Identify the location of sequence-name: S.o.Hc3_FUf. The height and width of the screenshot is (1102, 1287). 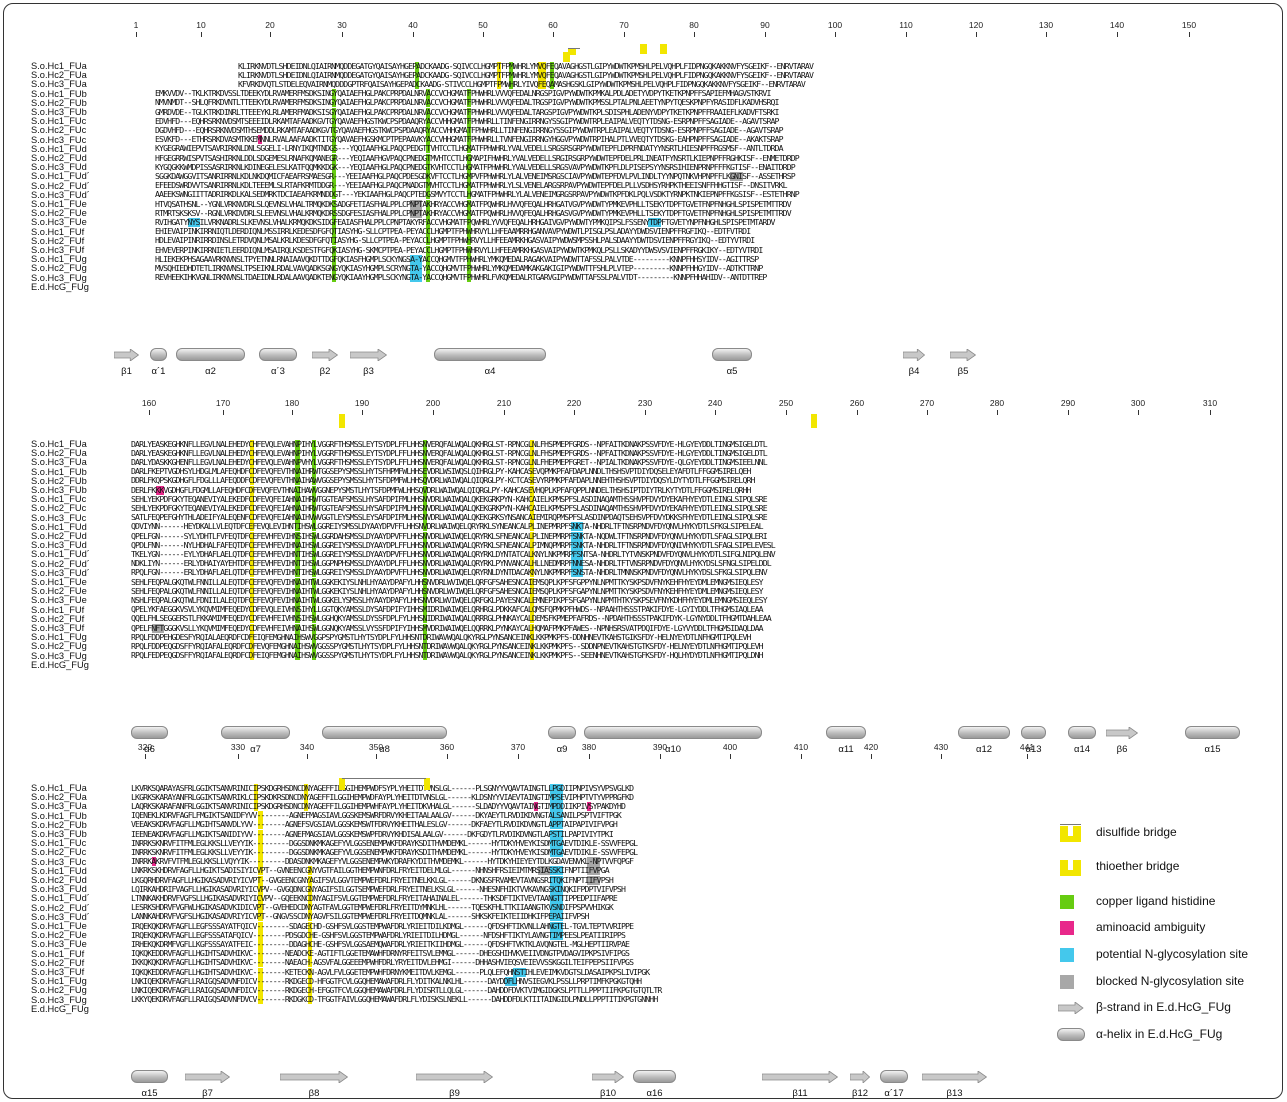
(58, 628).